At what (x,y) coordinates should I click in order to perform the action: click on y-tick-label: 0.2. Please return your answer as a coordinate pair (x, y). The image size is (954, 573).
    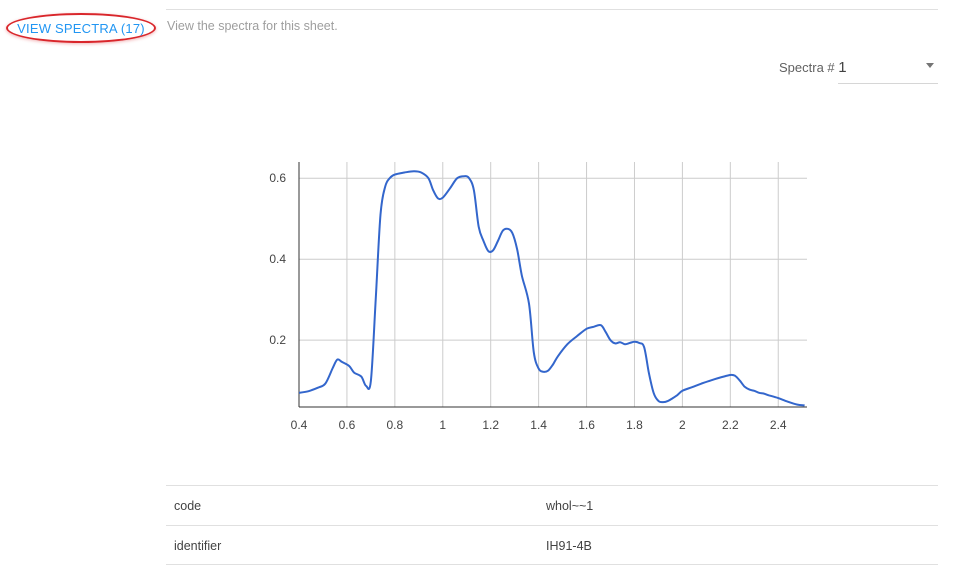
    Looking at the image, I should click on (277, 340).